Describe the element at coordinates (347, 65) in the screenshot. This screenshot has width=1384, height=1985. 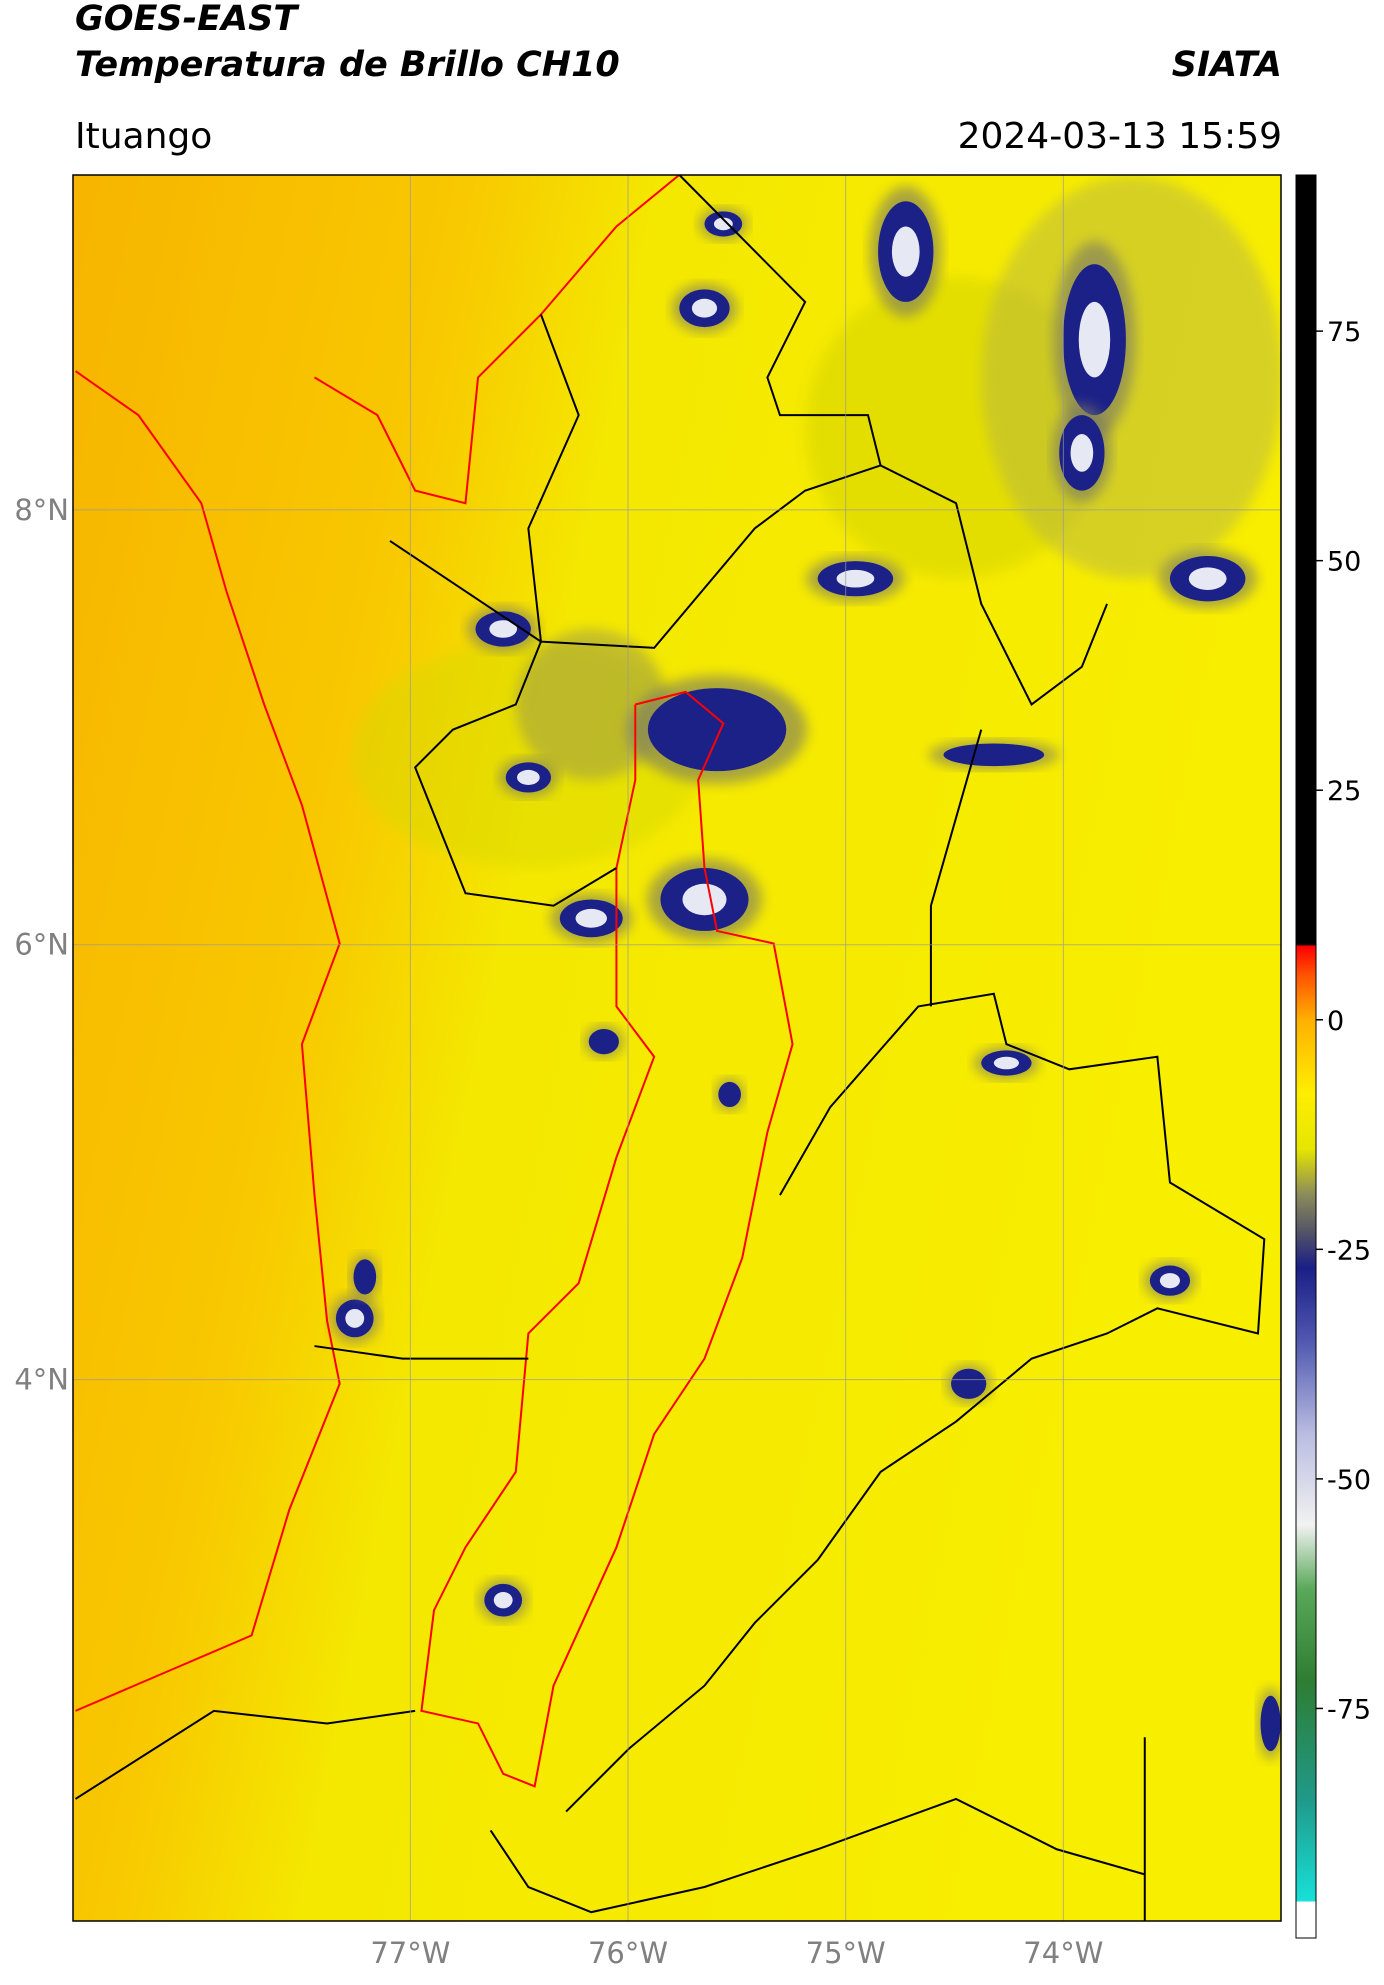
I see `subtitle: Temperatura de Brillo CH10` at that location.